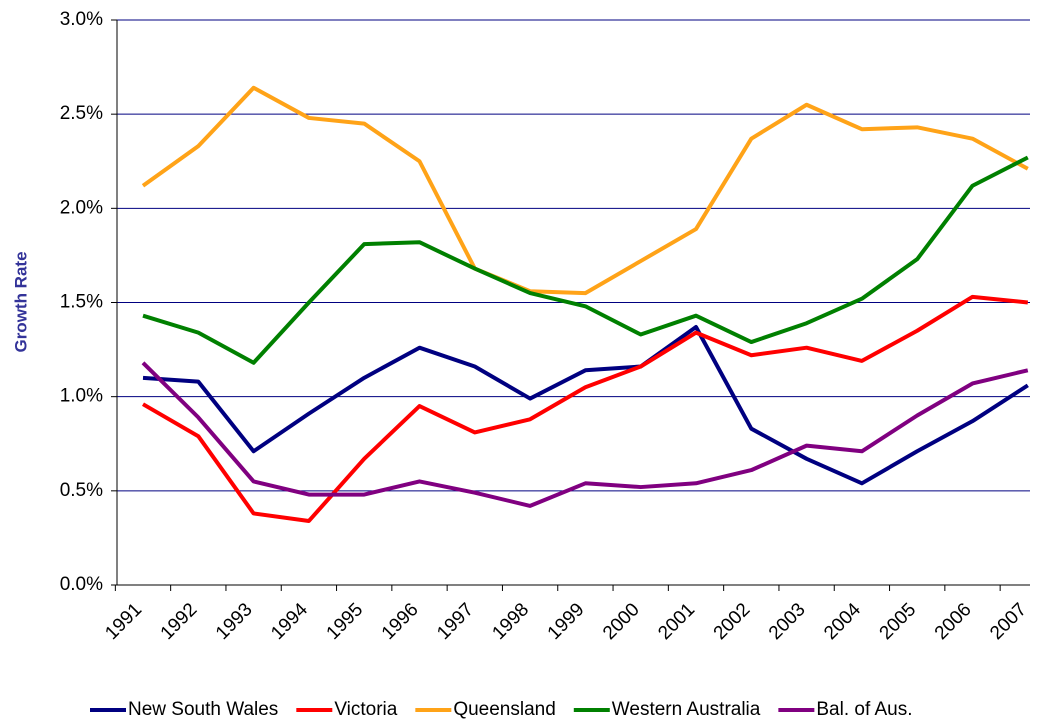 This screenshot has width=1044, height=720. Describe the element at coordinates (400, 621) in the screenshot. I see `x-tick-label: 1996` at that location.